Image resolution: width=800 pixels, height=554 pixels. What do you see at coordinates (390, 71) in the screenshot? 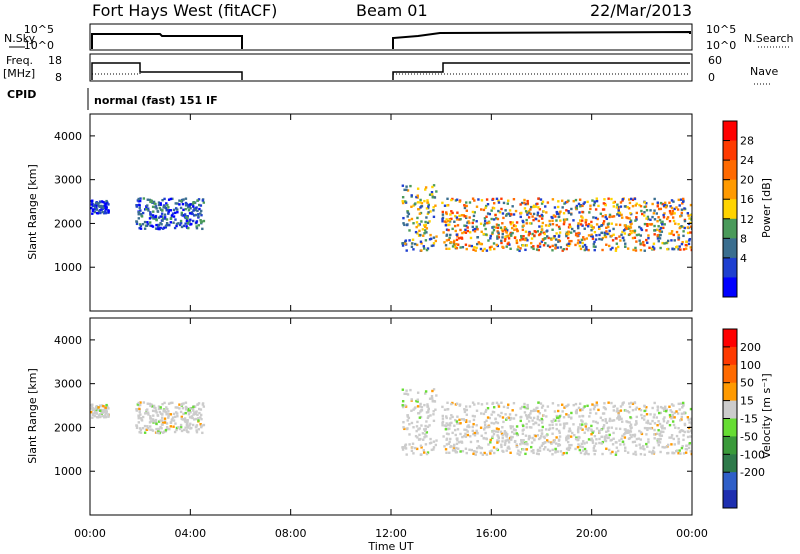
I see `freq-trace` at bounding box center [390, 71].